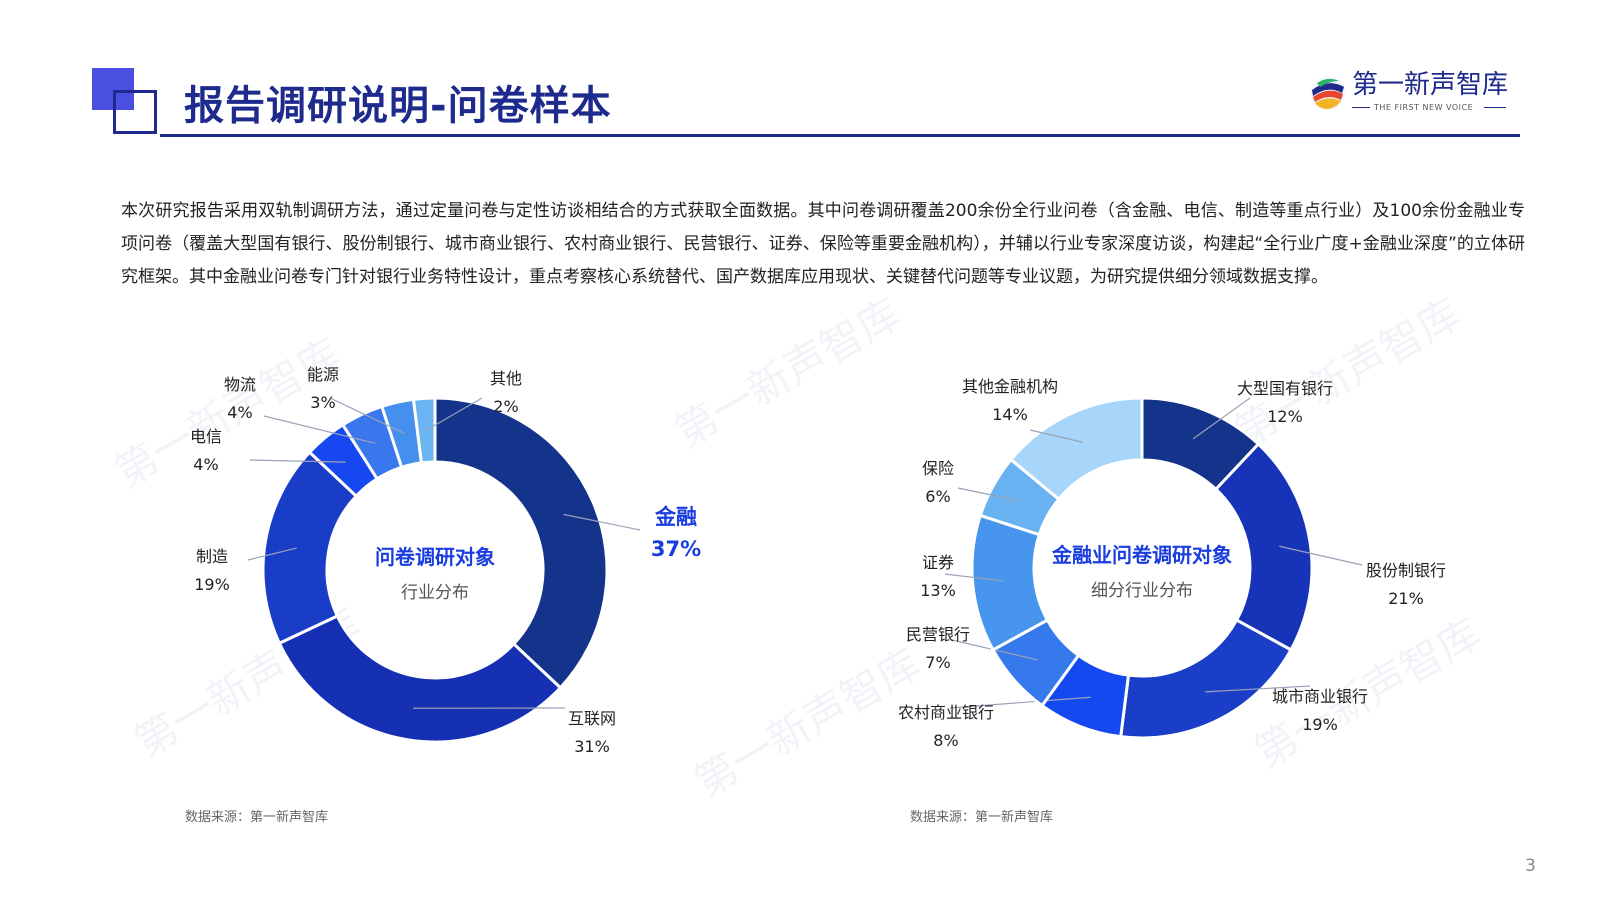 The width and height of the screenshot is (1600, 900). I want to click on logo-line-right, so click(1495, 107).